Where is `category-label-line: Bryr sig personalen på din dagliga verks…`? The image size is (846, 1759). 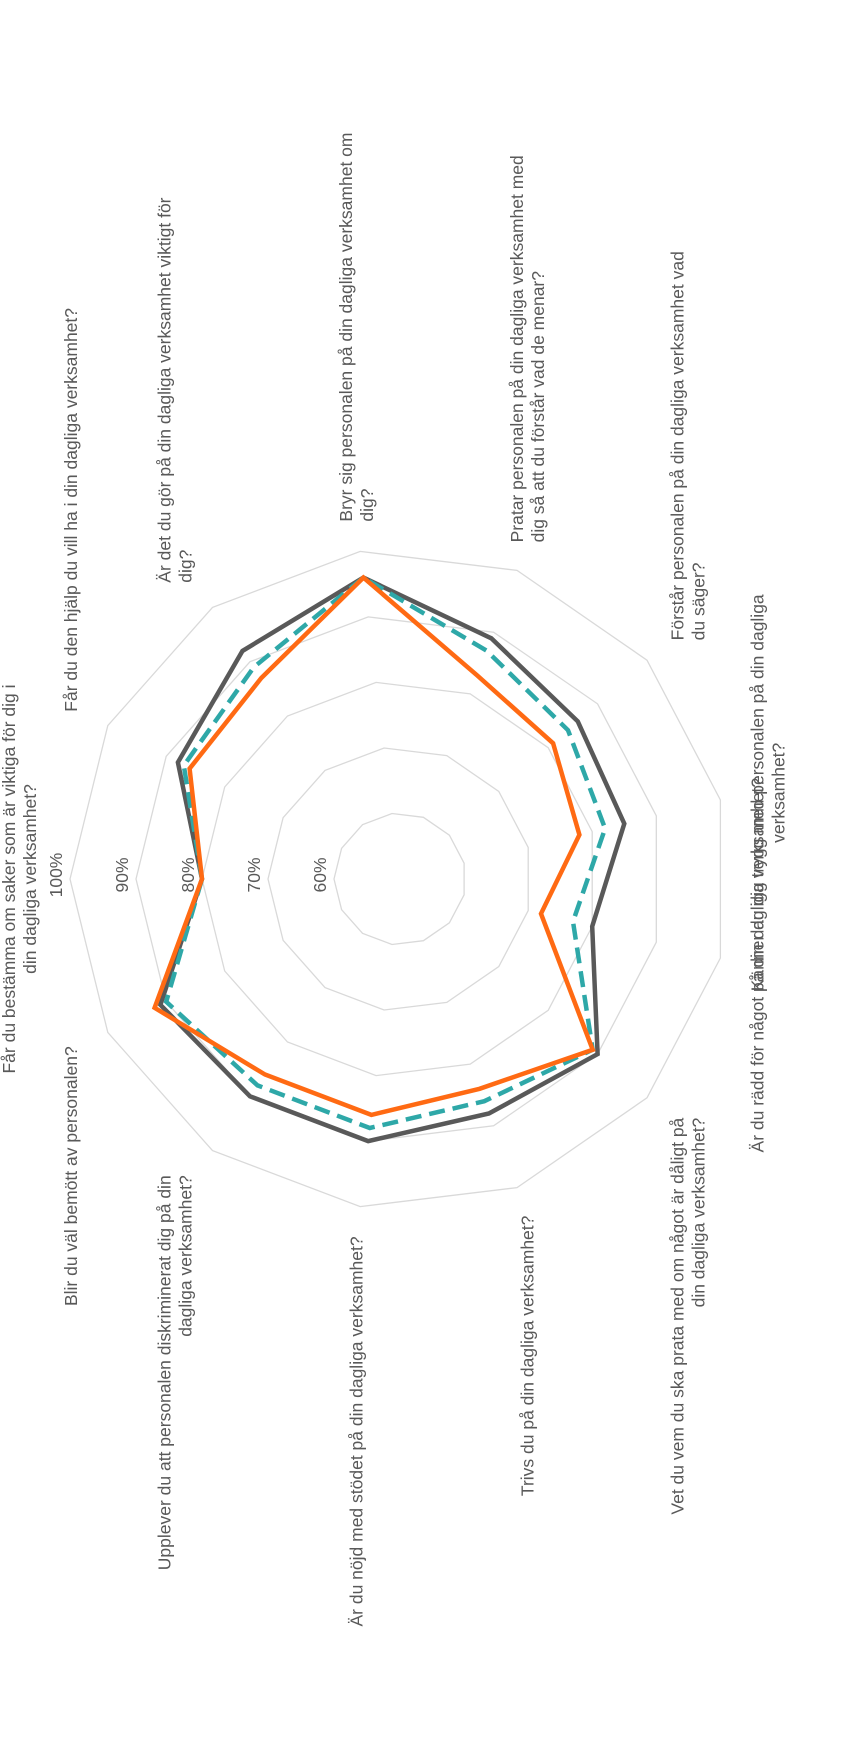
category-label-line: Bryr sig personalen på din dagliga verks… is located at coordinates (346, 327).